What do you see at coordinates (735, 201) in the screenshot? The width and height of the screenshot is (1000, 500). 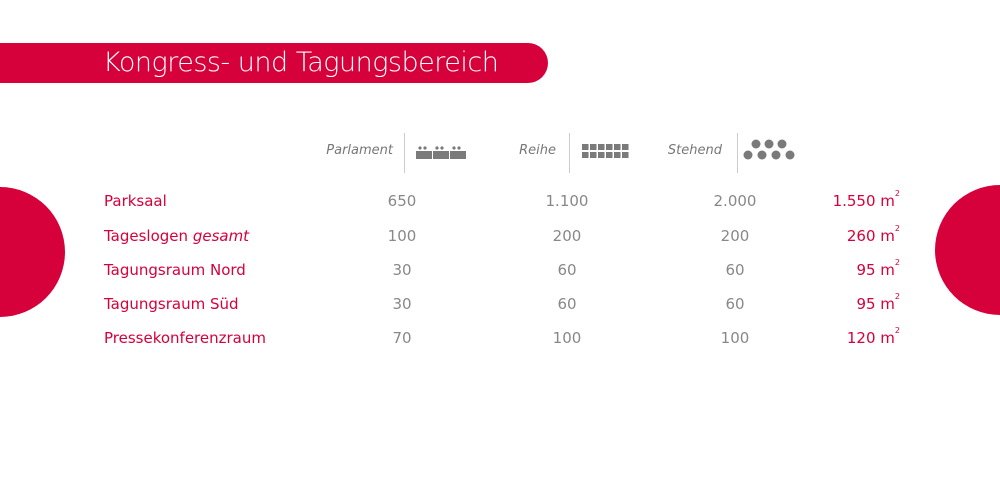 I see `stehend-capacity: 2.000` at bounding box center [735, 201].